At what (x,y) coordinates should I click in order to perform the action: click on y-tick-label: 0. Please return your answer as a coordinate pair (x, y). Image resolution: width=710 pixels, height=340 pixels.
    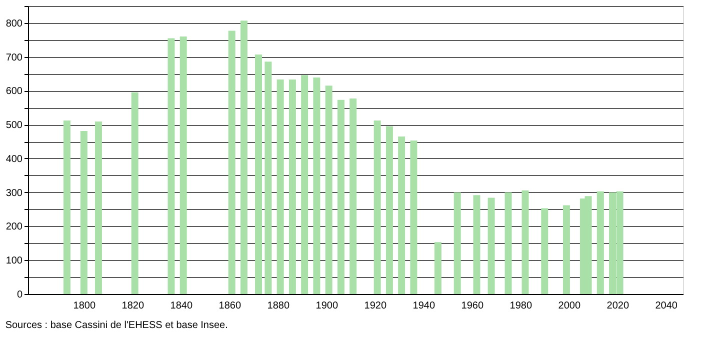
    Looking at the image, I should click on (19, 295).